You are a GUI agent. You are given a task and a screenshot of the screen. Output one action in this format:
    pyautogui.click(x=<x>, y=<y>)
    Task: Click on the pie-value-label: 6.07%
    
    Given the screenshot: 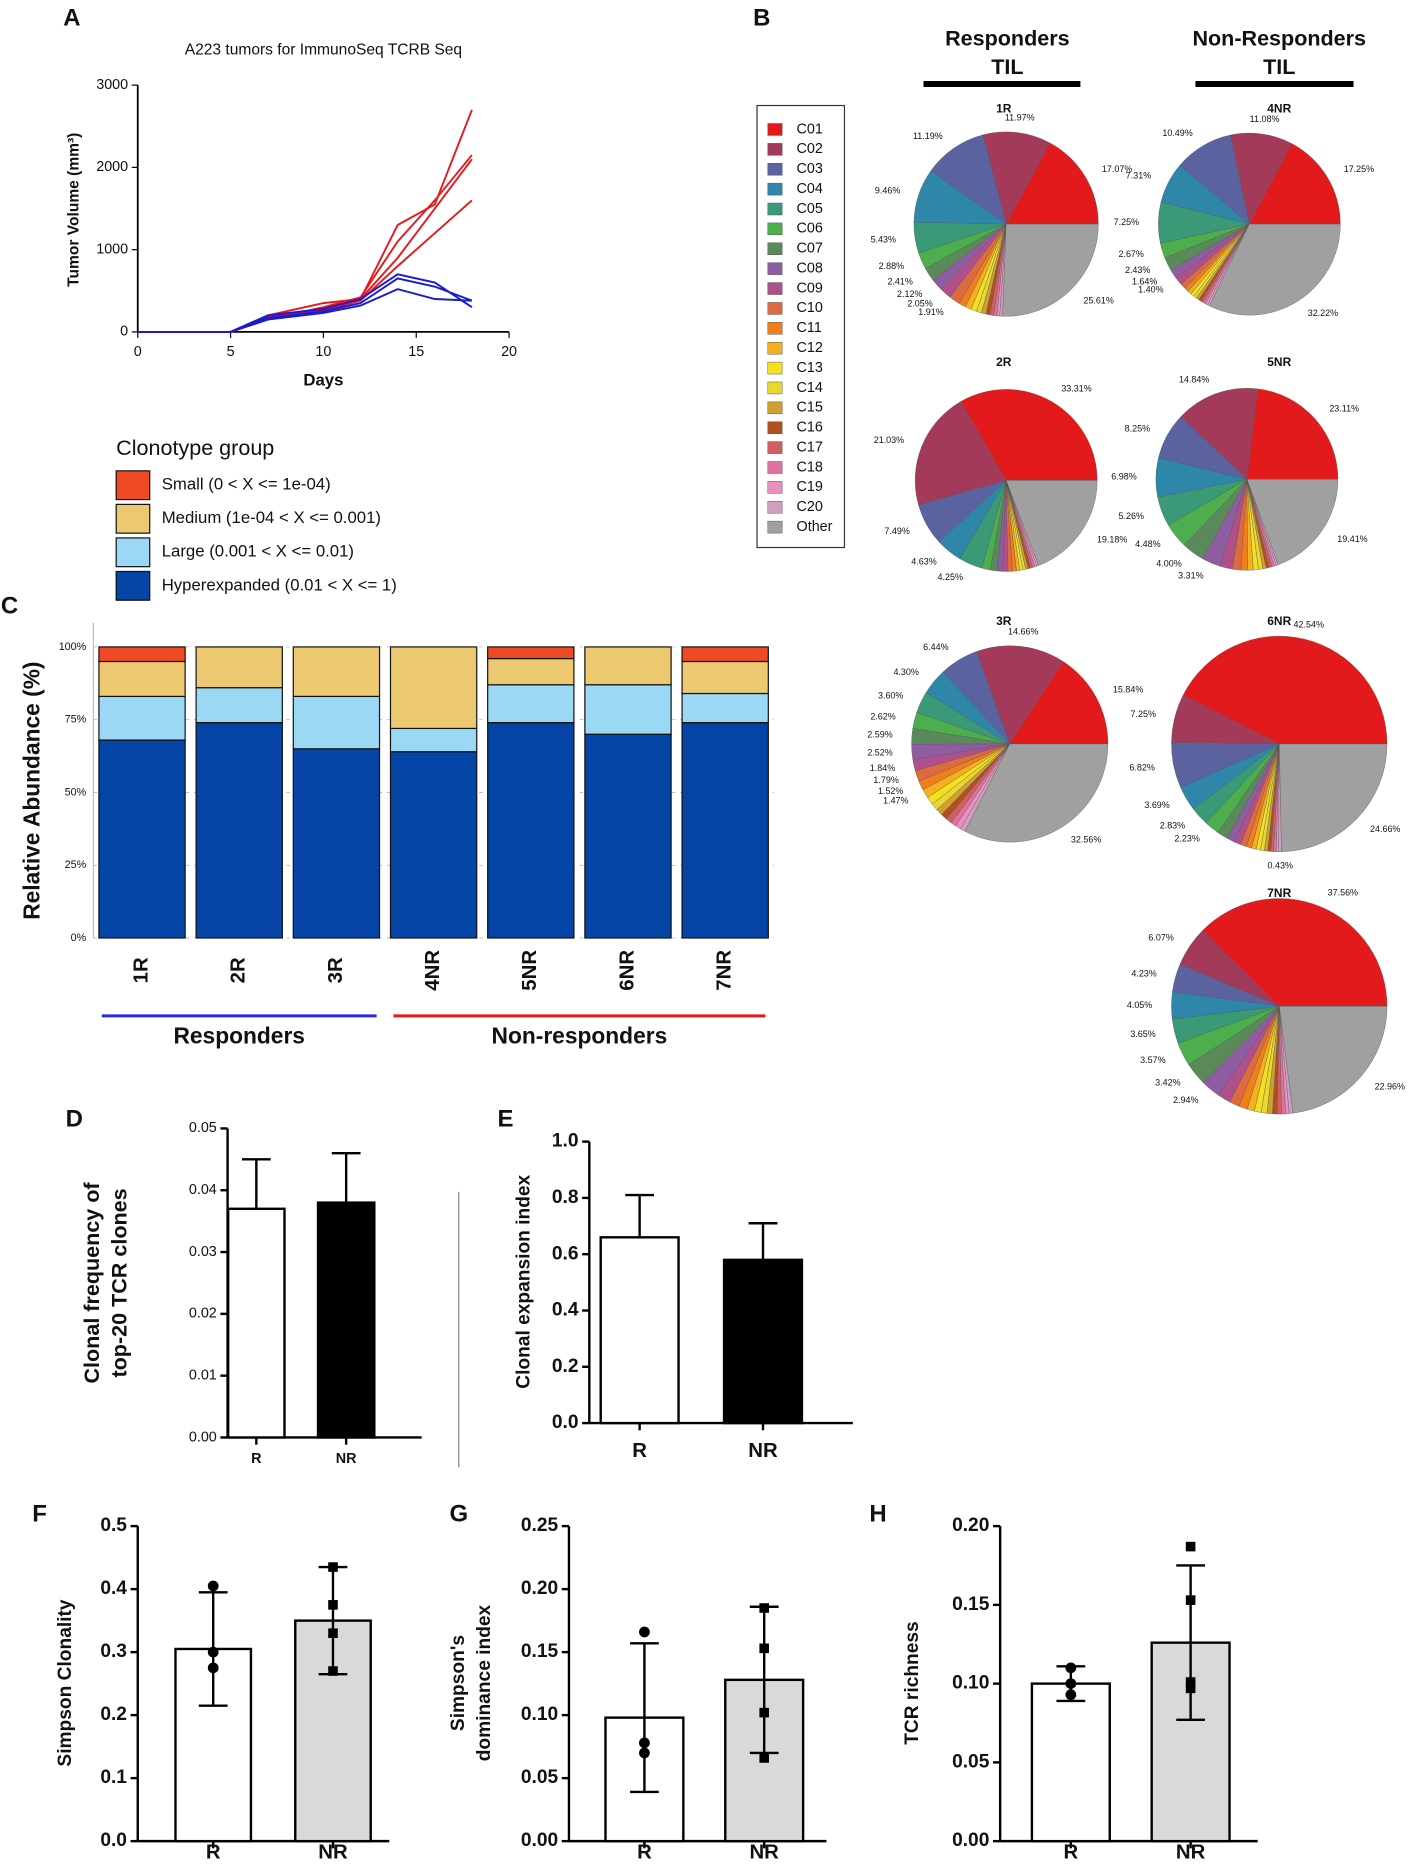 What is the action you would take?
    pyautogui.click(x=1160, y=938)
    